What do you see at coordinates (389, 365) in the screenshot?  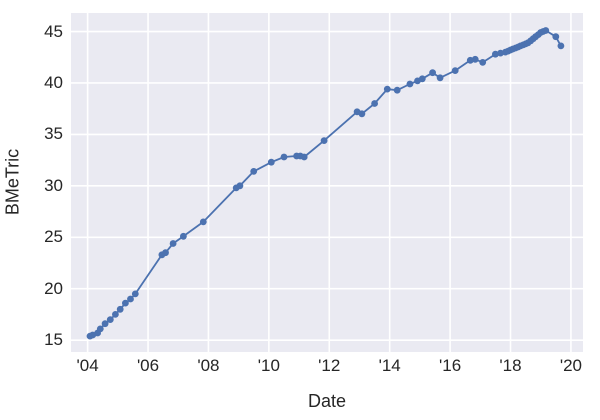 I see `x-tick-label: '14` at bounding box center [389, 365].